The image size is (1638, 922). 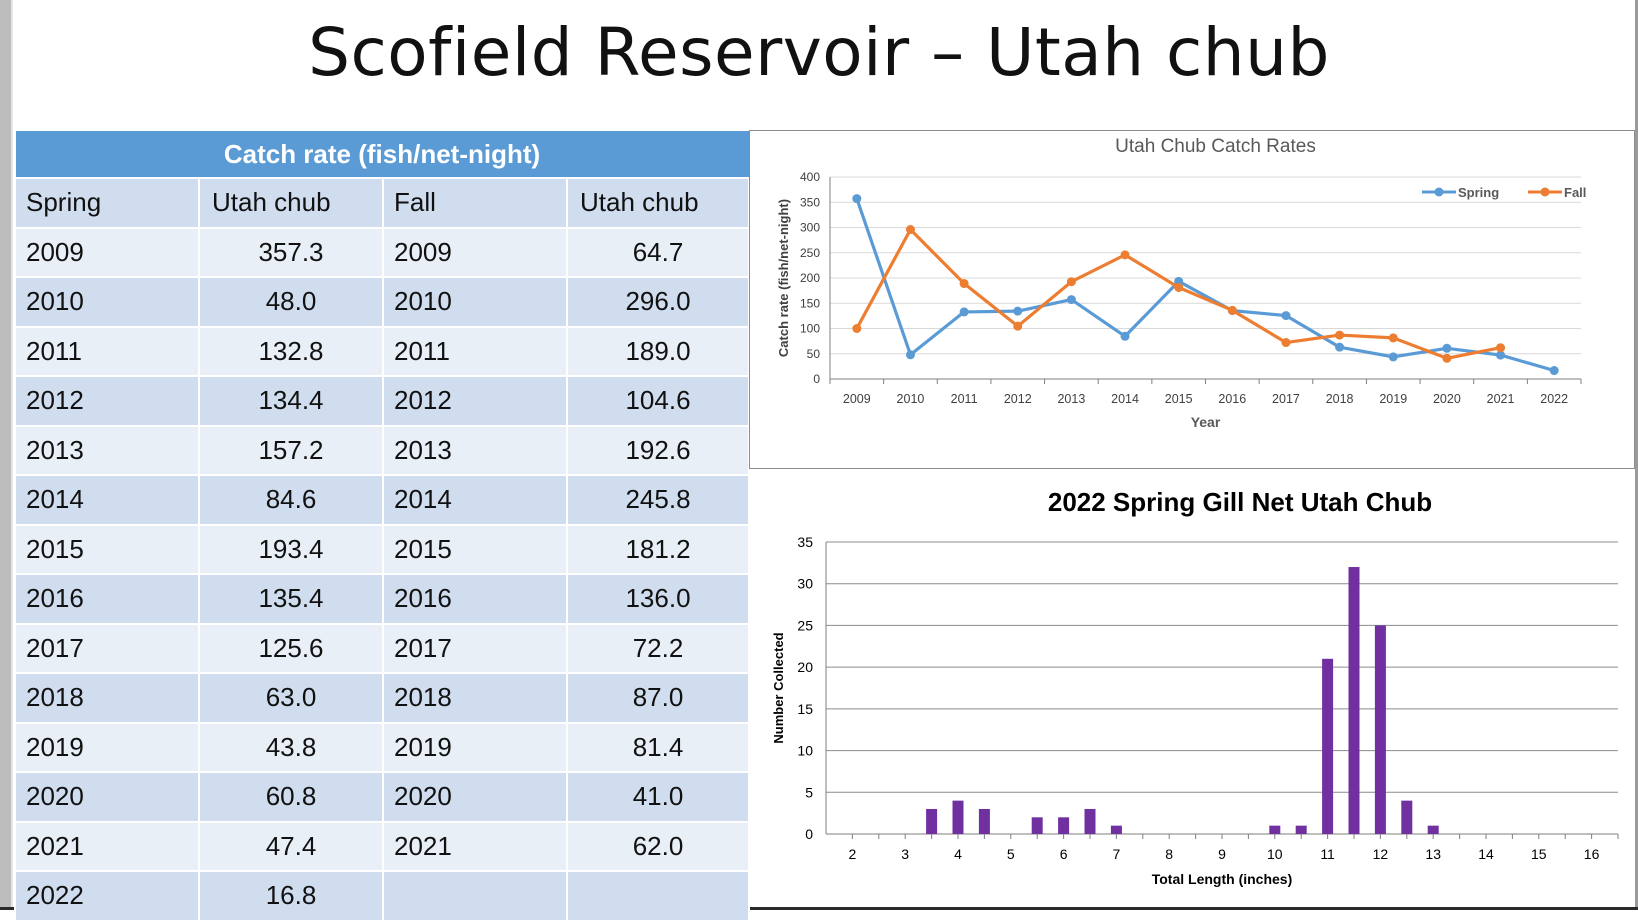 What do you see at coordinates (107, 698) in the screenshot?
I see `year-cell: 2018` at bounding box center [107, 698].